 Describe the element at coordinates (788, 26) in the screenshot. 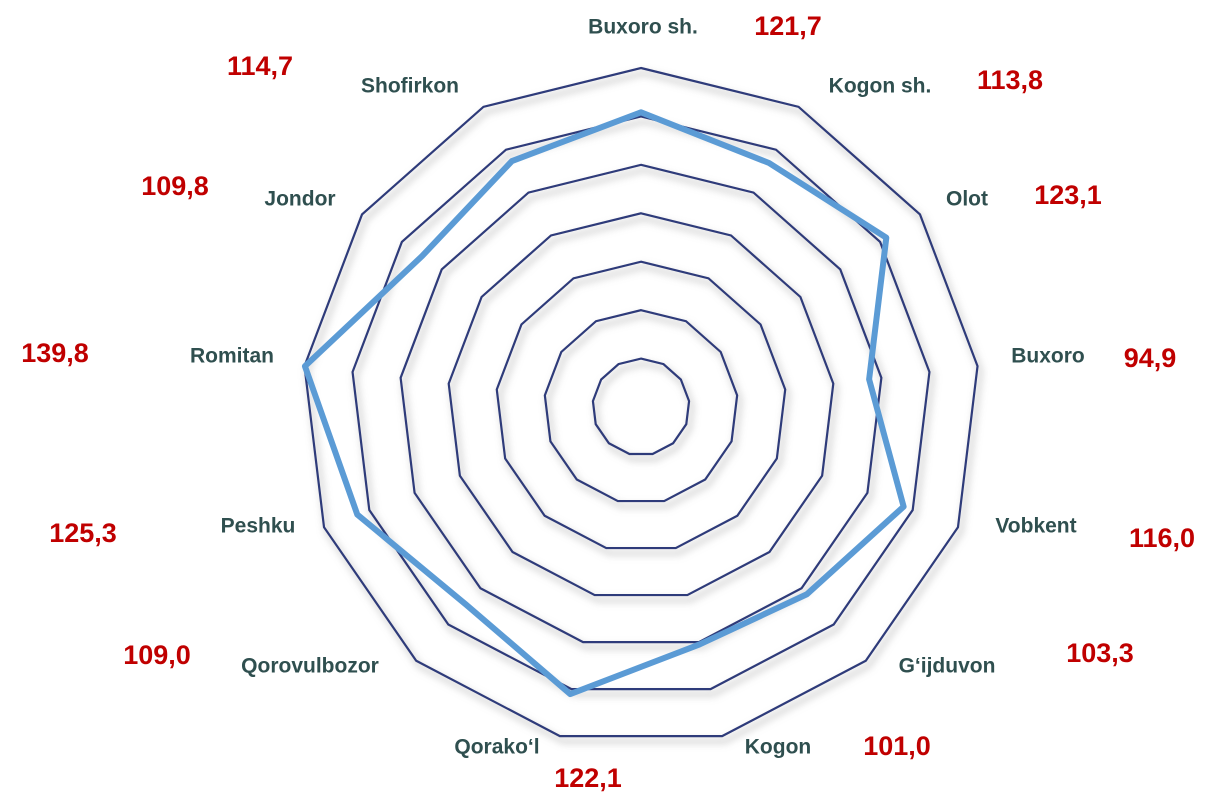

I see `value-label: 121,7` at that location.